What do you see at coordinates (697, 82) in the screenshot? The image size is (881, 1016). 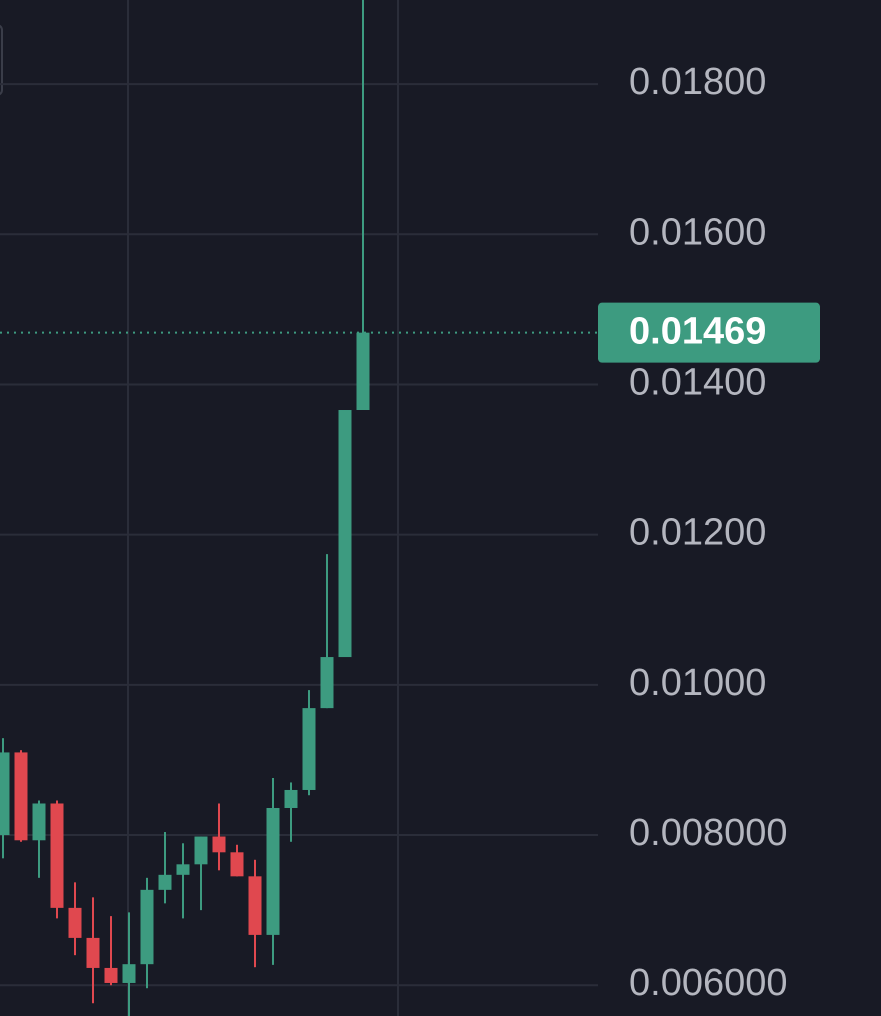 I see `y-tick-label: 0.01800` at bounding box center [697, 82].